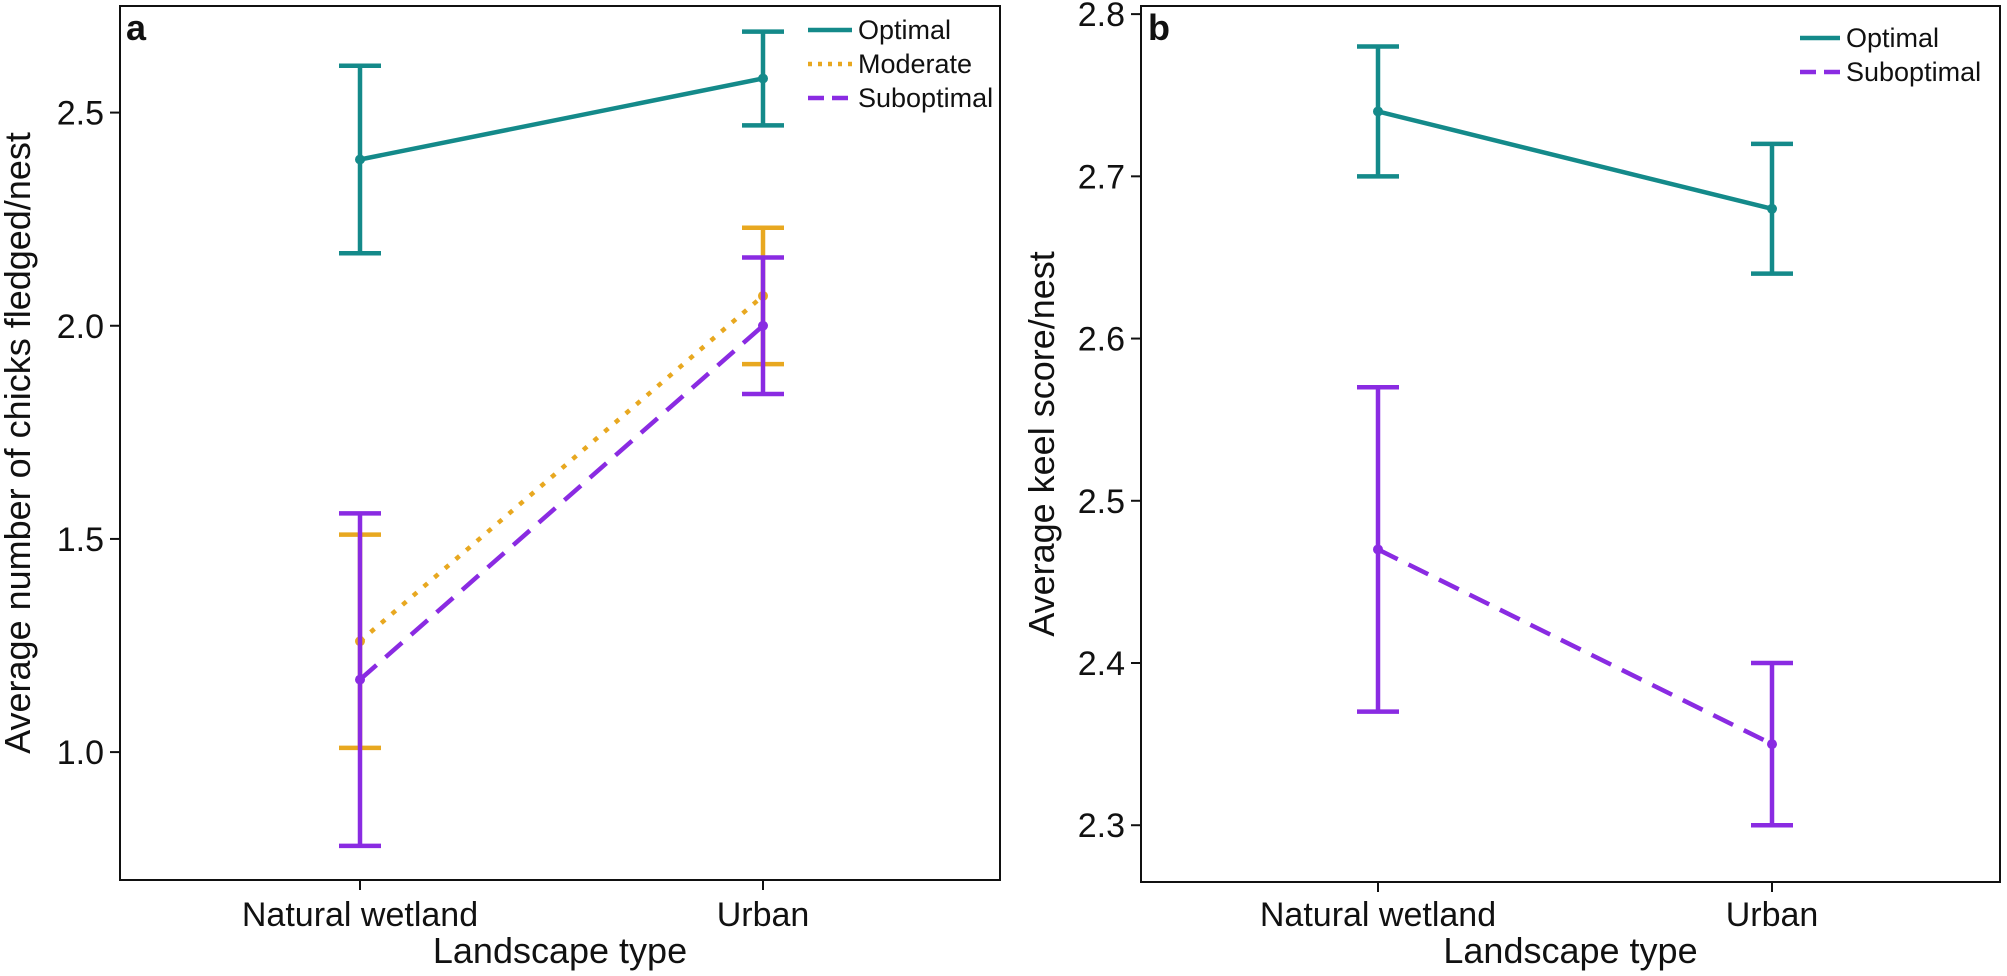 Image resolution: width=2007 pixels, height=976 pixels. I want to click on panel-label: a, so click(136, 27).